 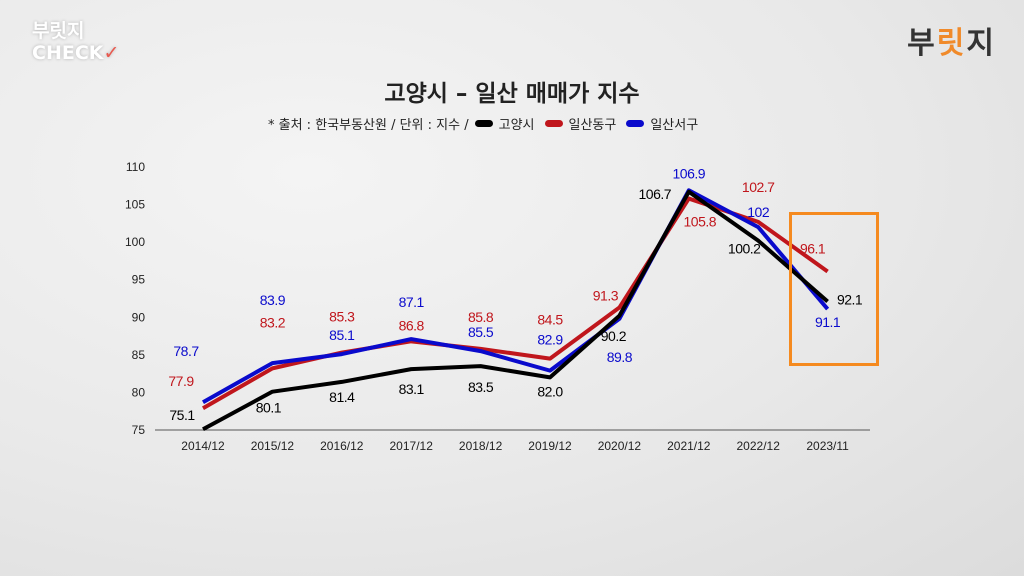 What do you see at coordinates (481, 446) in the screenshot?
I see `x-tick-label: 2018/12` at bounding box center [481, 446].